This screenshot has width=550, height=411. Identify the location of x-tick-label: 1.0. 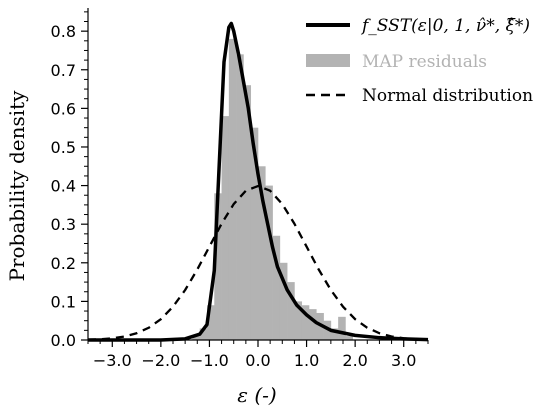
(306, 360).